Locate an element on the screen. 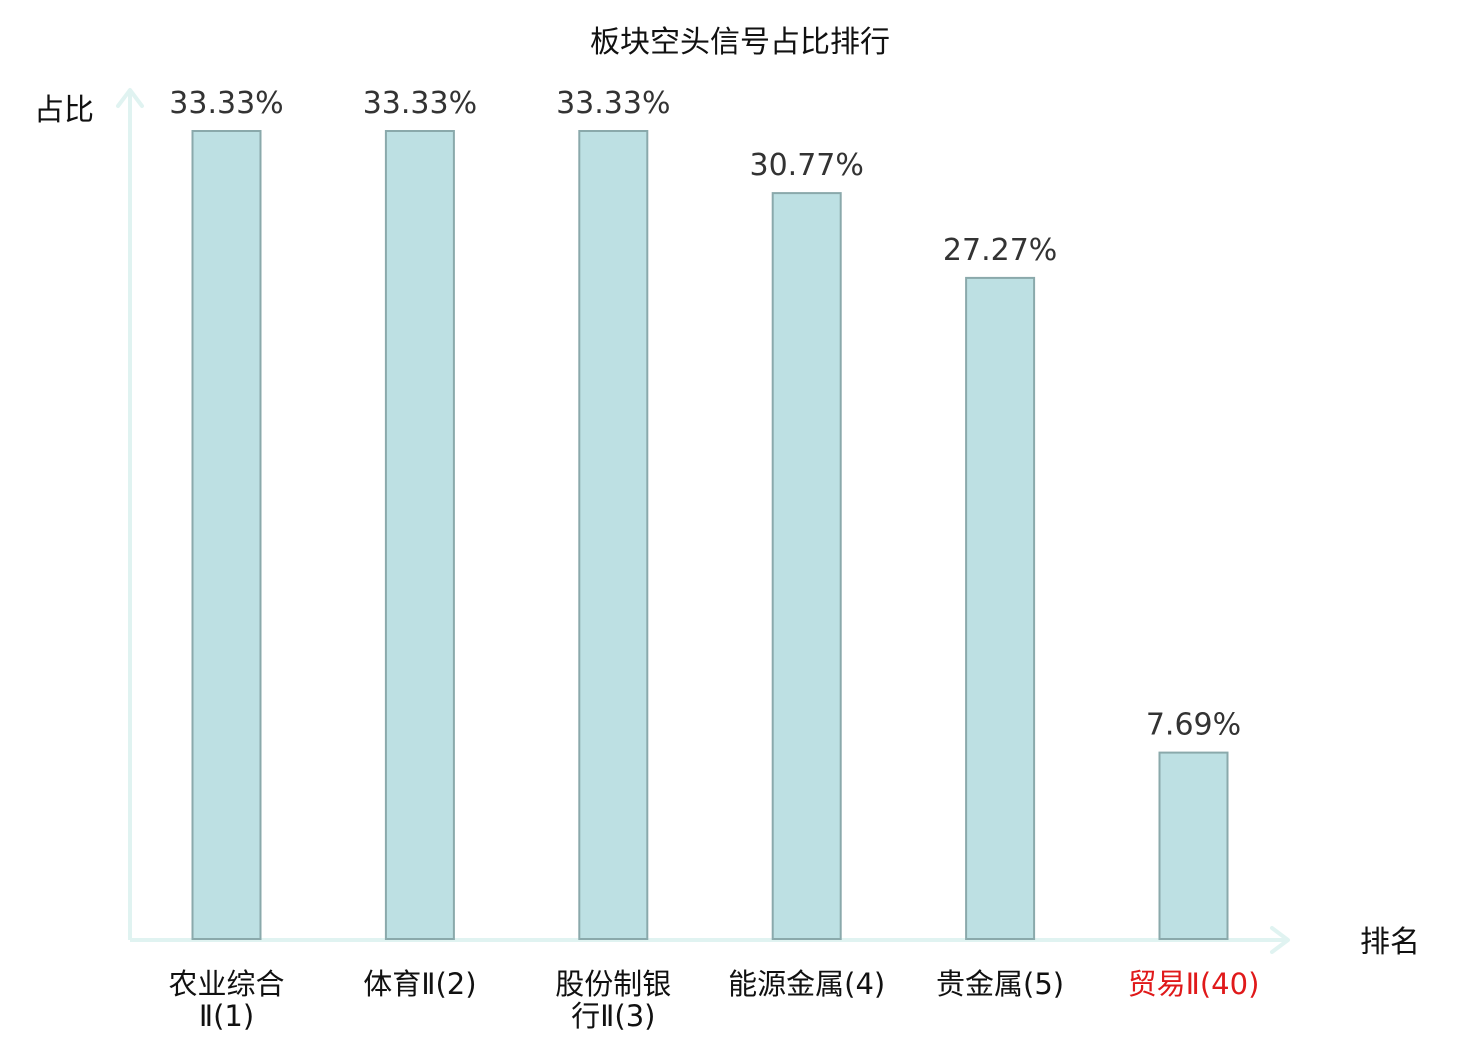  value-label-3: 33.33% is located at coordinates (613, 103).